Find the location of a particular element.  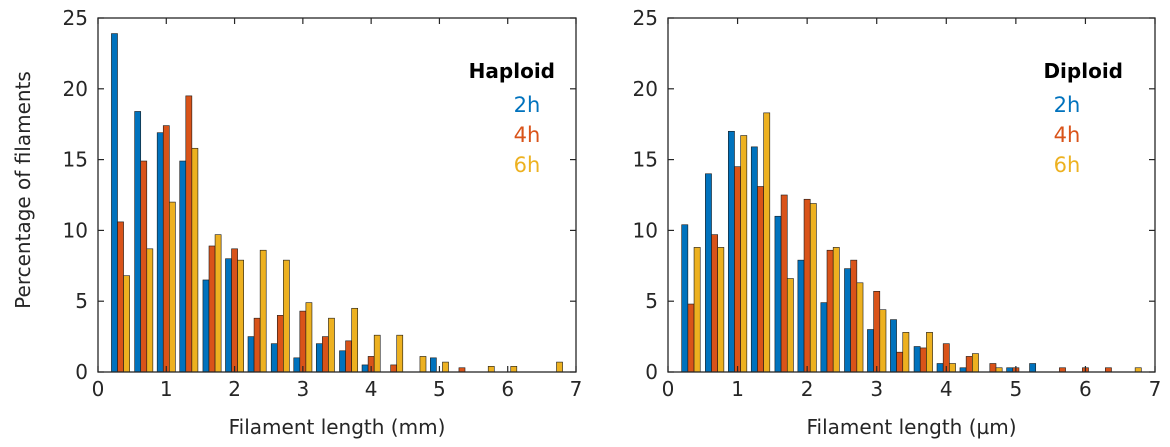

x-axis-label: Filament length (mm) is located at coordinates (337, 427).